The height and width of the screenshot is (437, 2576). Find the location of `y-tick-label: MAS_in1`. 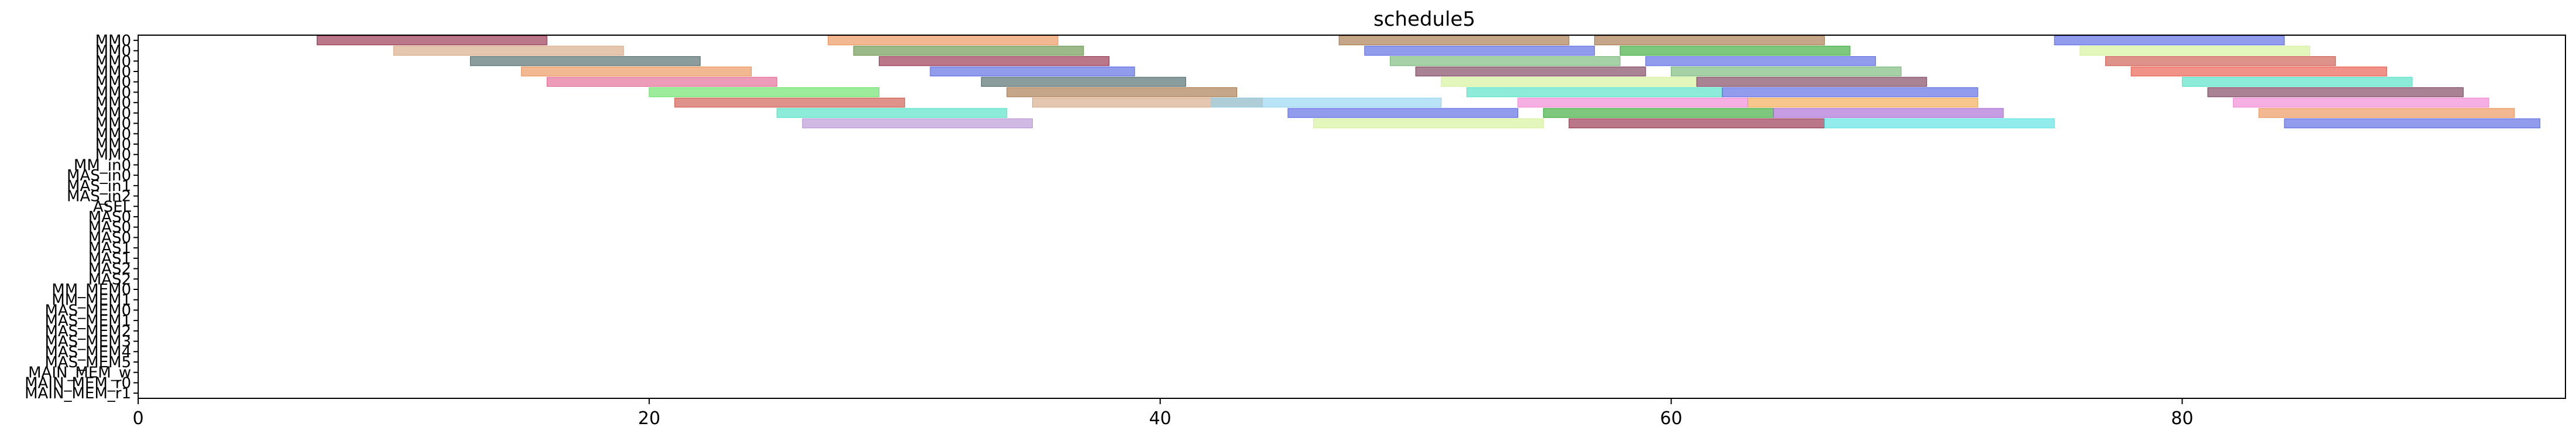

y-tick-label: MAS_in1 is located at coordinates (99, 186).